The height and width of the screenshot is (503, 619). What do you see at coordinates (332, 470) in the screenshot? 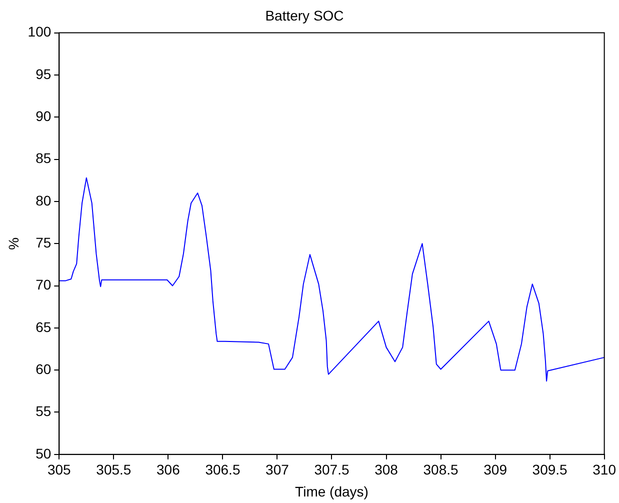
I see `x-tick-label: 307.5` at bounding box center [332, 470].